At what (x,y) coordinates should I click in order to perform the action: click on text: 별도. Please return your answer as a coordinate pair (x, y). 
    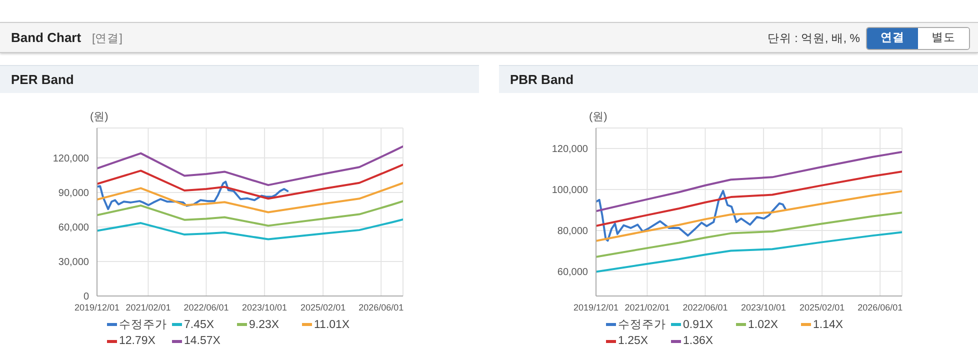
    Looking at the image, I should click on (943, 38).